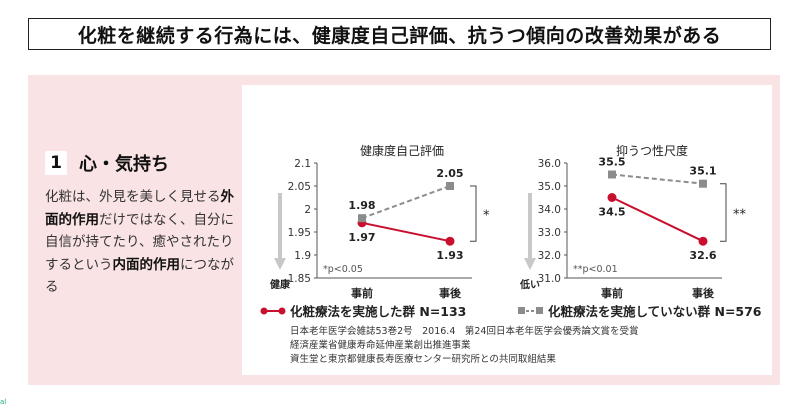 This screenshot has height=411, width=800. Describe the element at coordinates (549, 210) in the screenshot. I see `y-tick-label: 34.0` at that location.